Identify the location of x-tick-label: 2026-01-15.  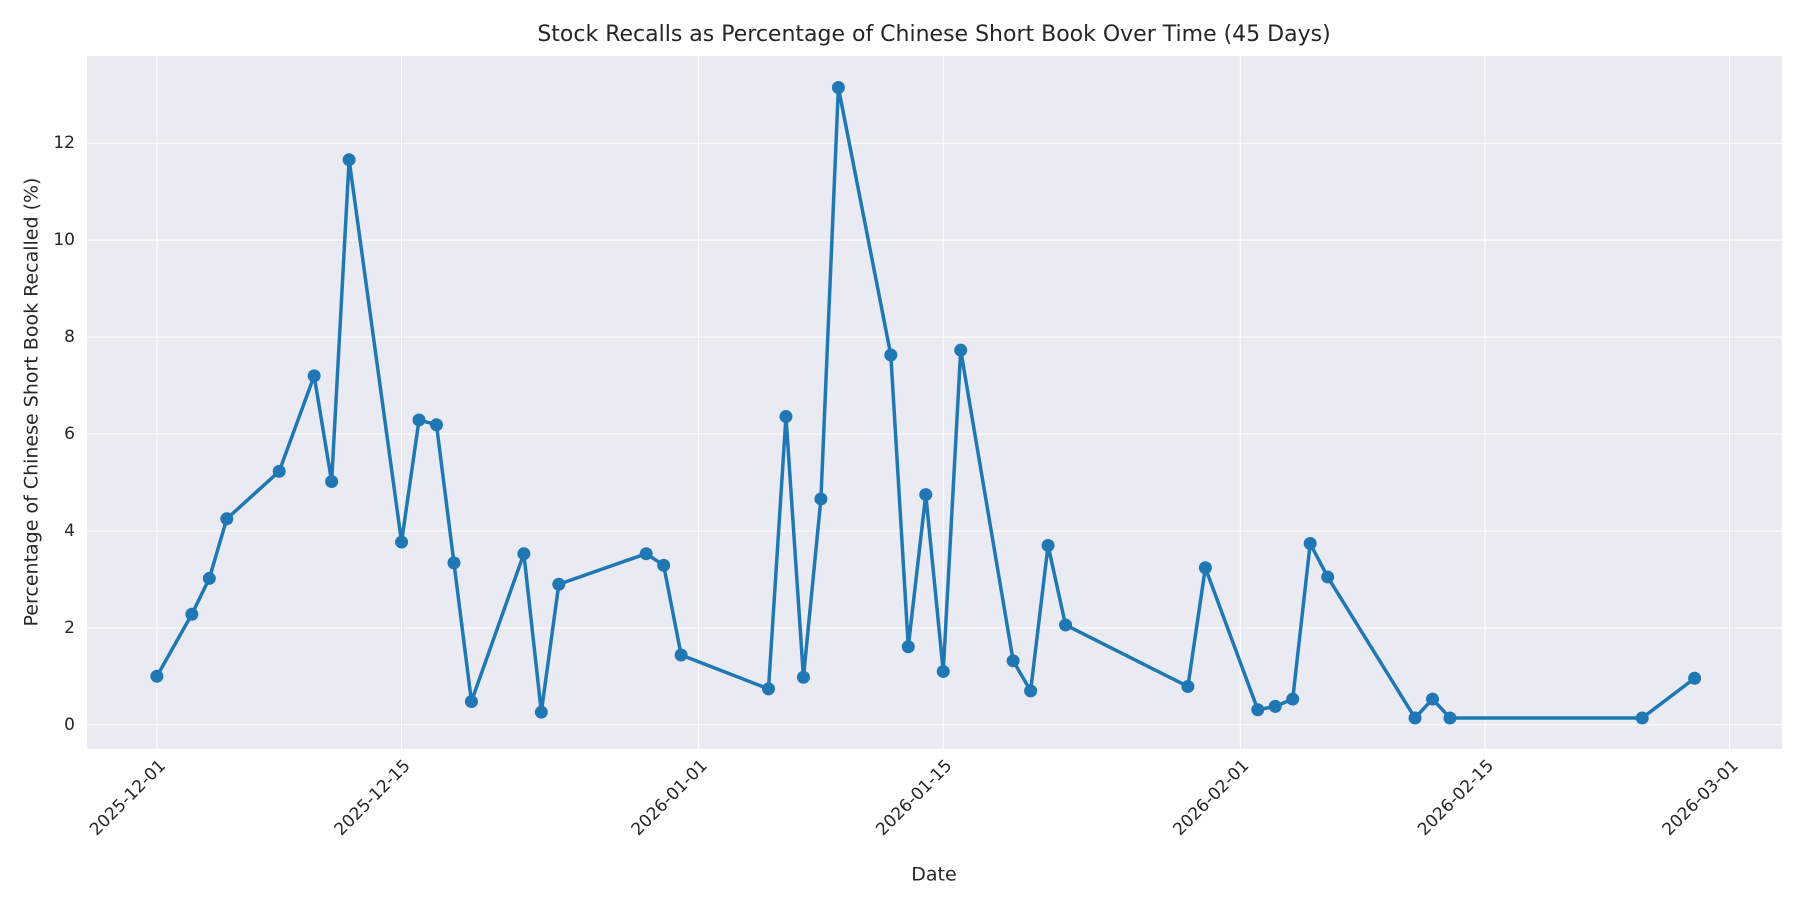
(914, 798).